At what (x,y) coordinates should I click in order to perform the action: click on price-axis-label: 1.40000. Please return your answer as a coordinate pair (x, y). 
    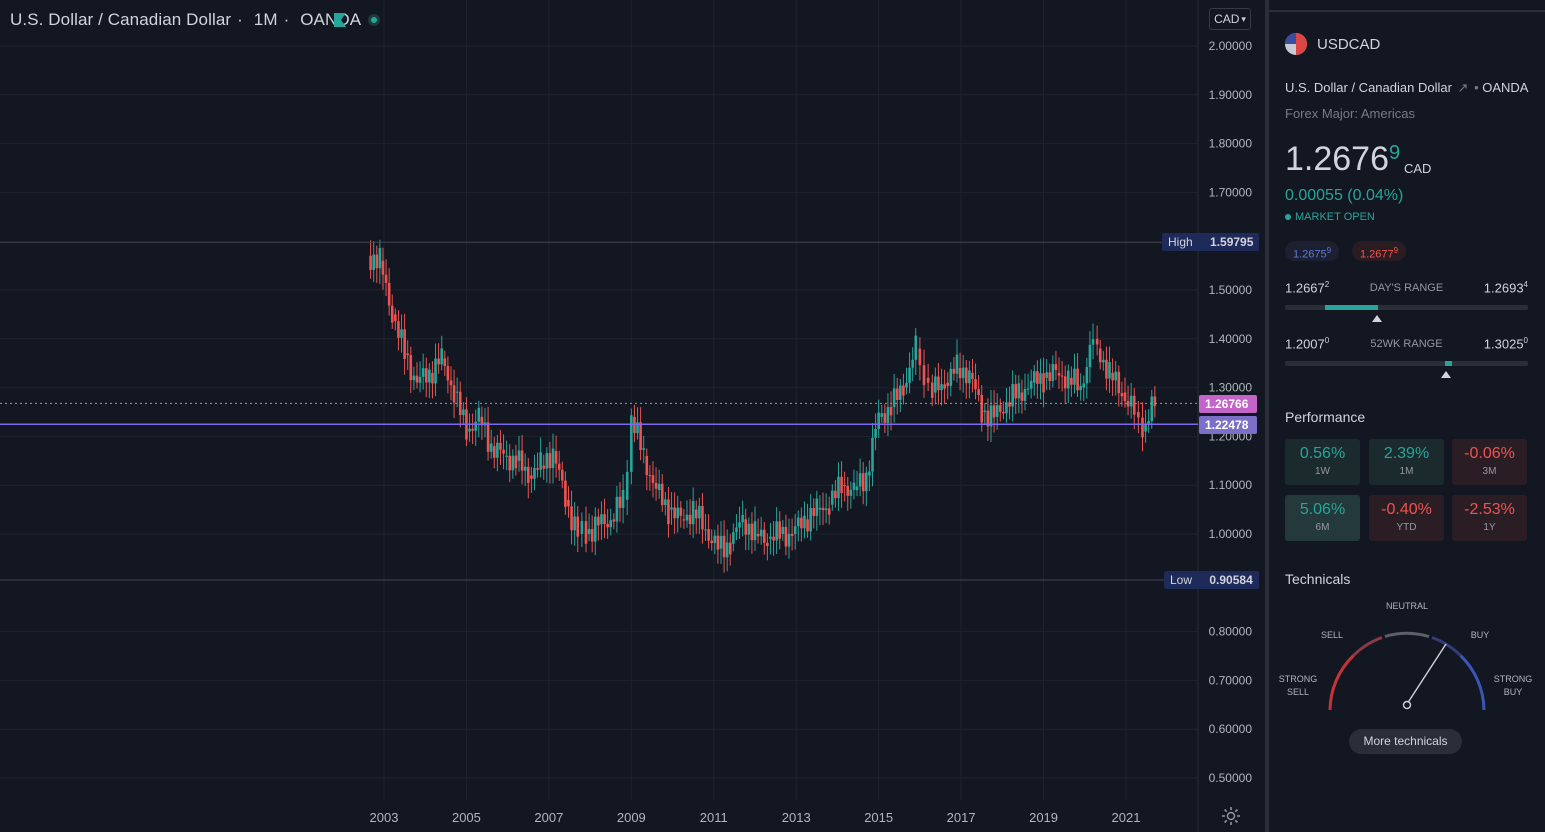
    Looking at the image, I should click on (1231, 339).